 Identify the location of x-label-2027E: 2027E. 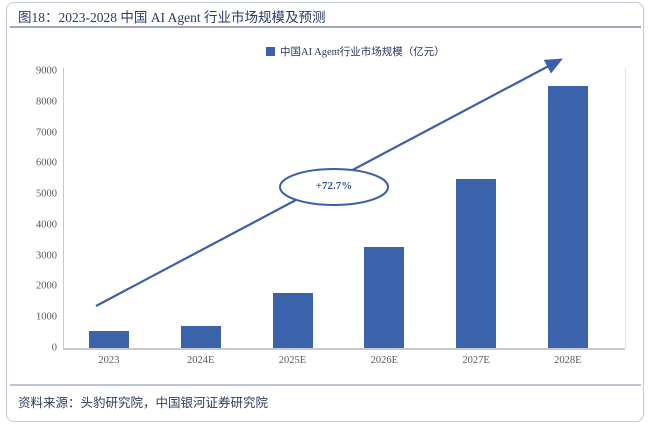
(476, 360).